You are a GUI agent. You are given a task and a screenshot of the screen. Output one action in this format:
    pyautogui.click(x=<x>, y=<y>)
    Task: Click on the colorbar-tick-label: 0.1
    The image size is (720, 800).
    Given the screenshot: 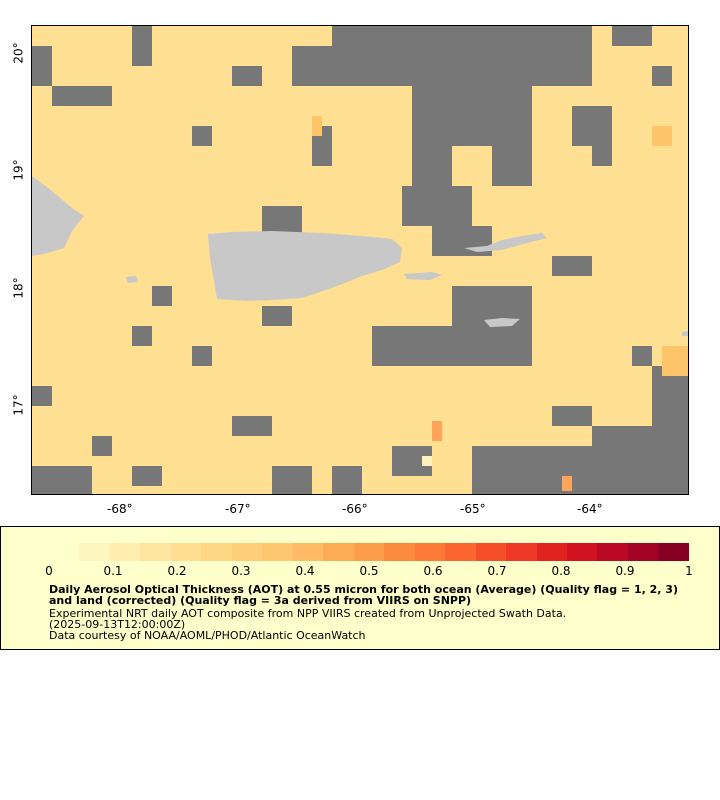 What is the action you would take?
    pyautogui.click(x=113, y=571)
    